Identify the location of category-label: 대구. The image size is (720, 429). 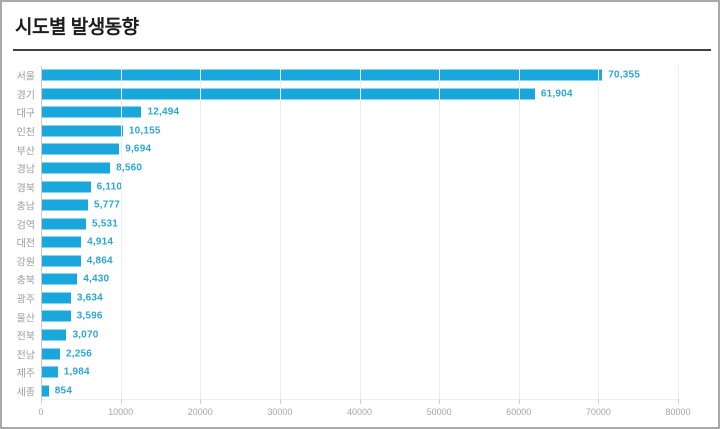
(25, 114).